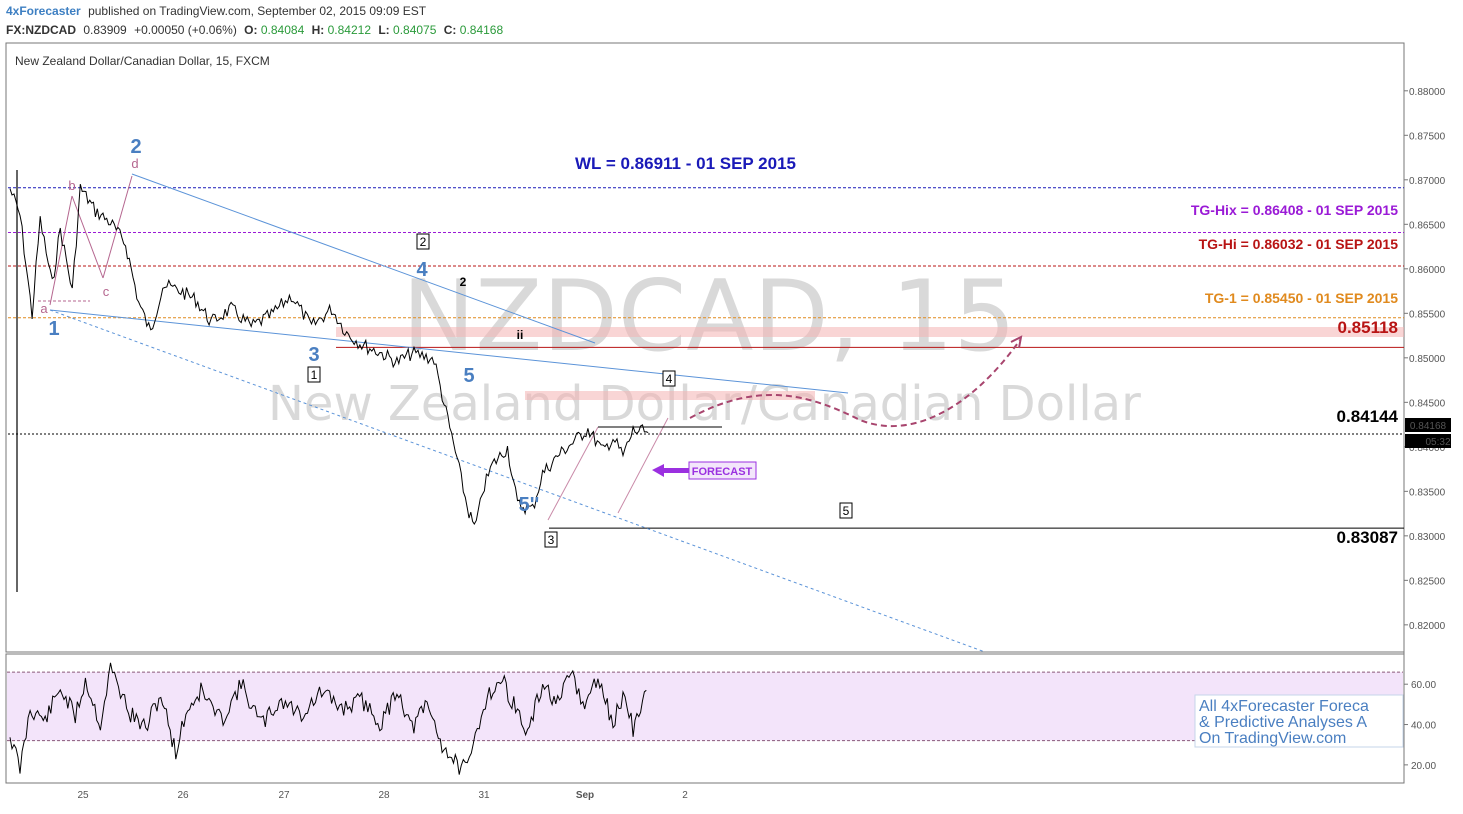  What do you see at coordinates (44, 308) in the screenshot?
I see `wave-label-a: a` at bounding box center [44, 308].